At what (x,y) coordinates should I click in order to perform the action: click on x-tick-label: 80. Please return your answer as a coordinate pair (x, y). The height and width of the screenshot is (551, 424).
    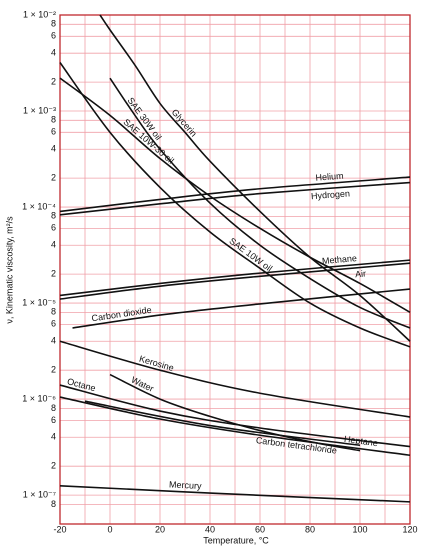
    Looking at the image, I should click on (310, 529).